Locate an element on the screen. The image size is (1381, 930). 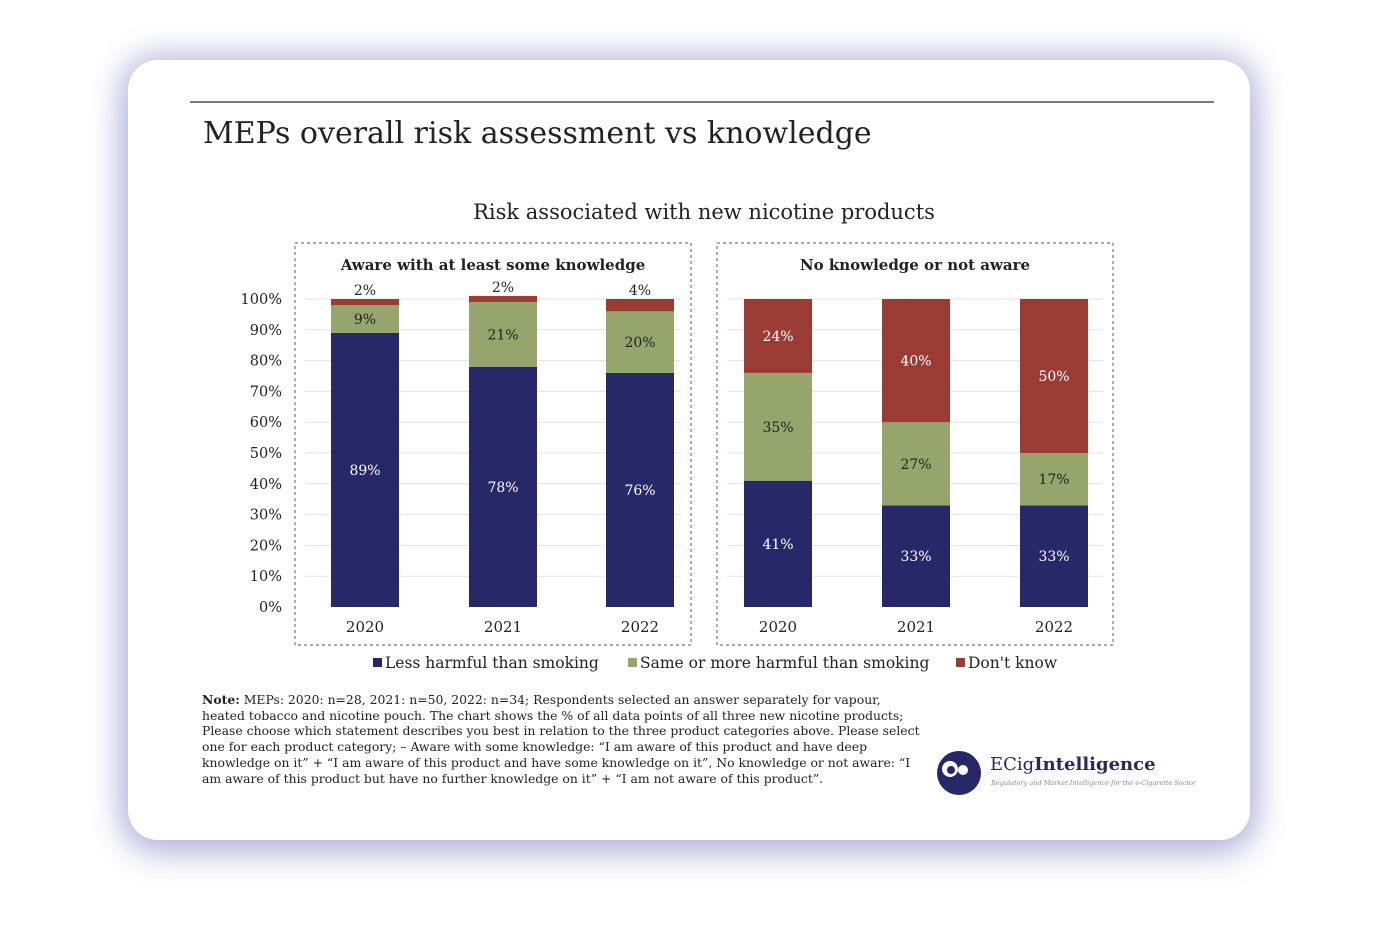
y-tick-label: 80% is located at coordinates (266, 362).